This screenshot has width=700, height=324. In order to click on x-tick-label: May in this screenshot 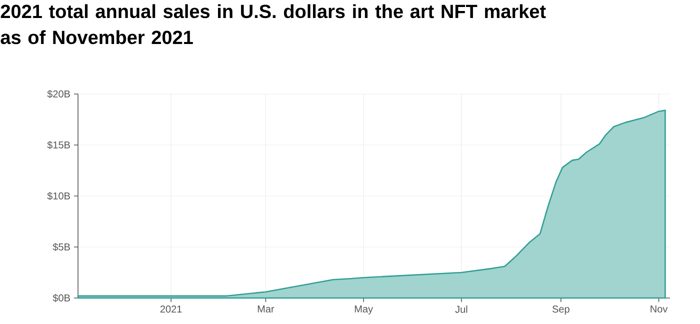, I will do `click(364, 310)`.